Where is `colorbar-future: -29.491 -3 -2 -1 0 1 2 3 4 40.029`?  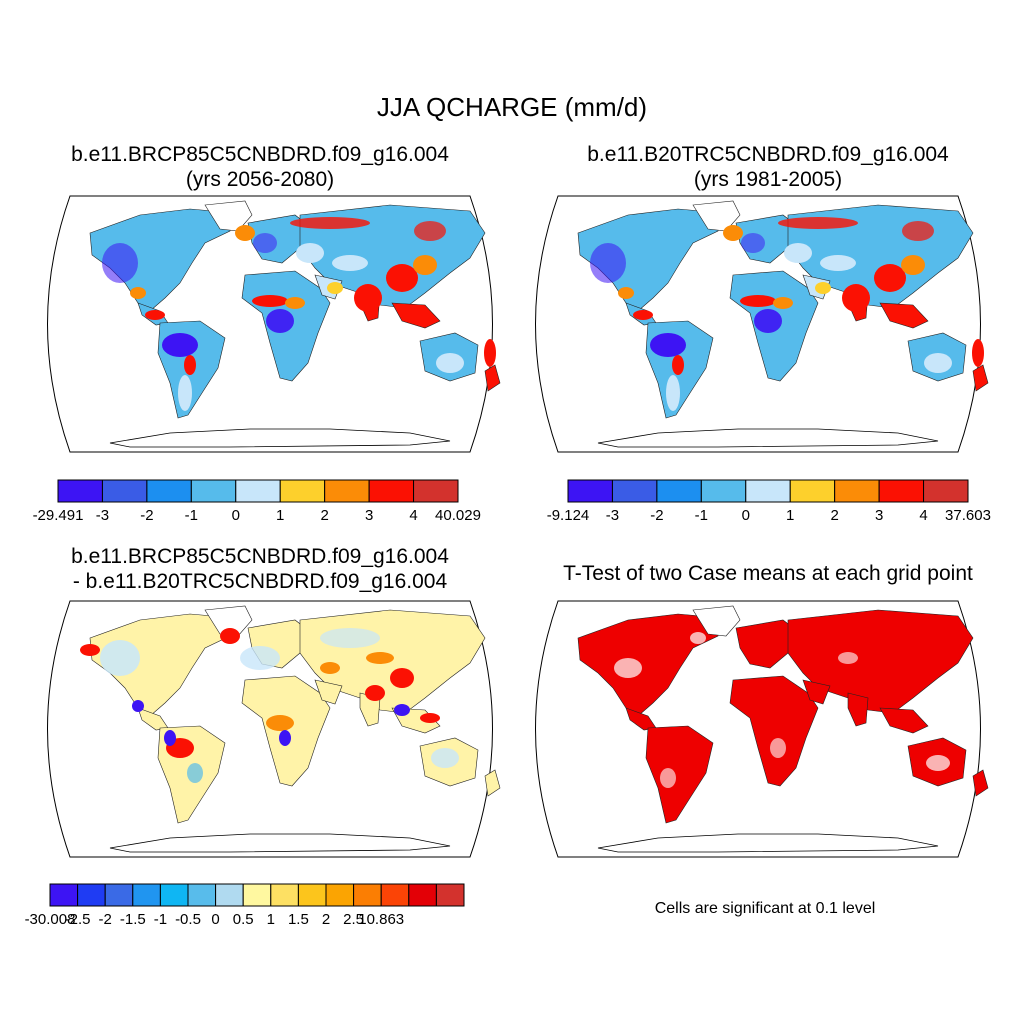 colorbar-future: -29.491 -3 -2 -1 0 1 2 3 4 40.029 is located at coordinates (257, 501).